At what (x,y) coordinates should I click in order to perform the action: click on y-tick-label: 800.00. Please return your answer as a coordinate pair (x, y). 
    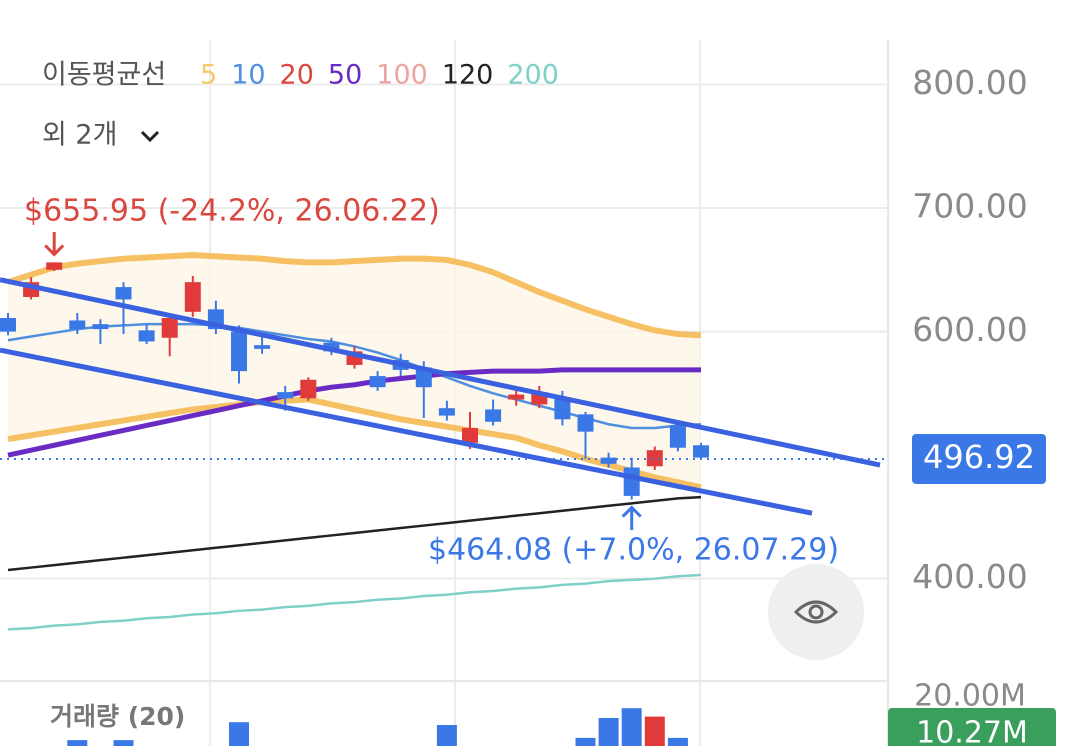
    Looking at the image, I should click on (969, 82).